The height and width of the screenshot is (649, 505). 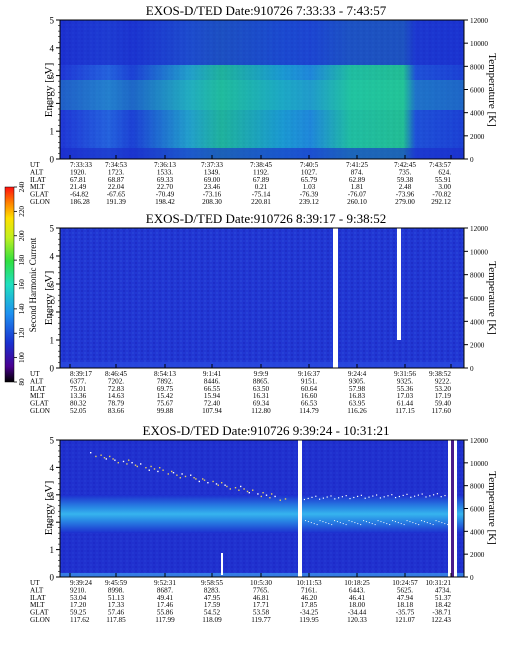 What do you see at coordinates (261, 598) in the screenshot?
I see `table-cell: 46.81` at bounding box center [261, 598].